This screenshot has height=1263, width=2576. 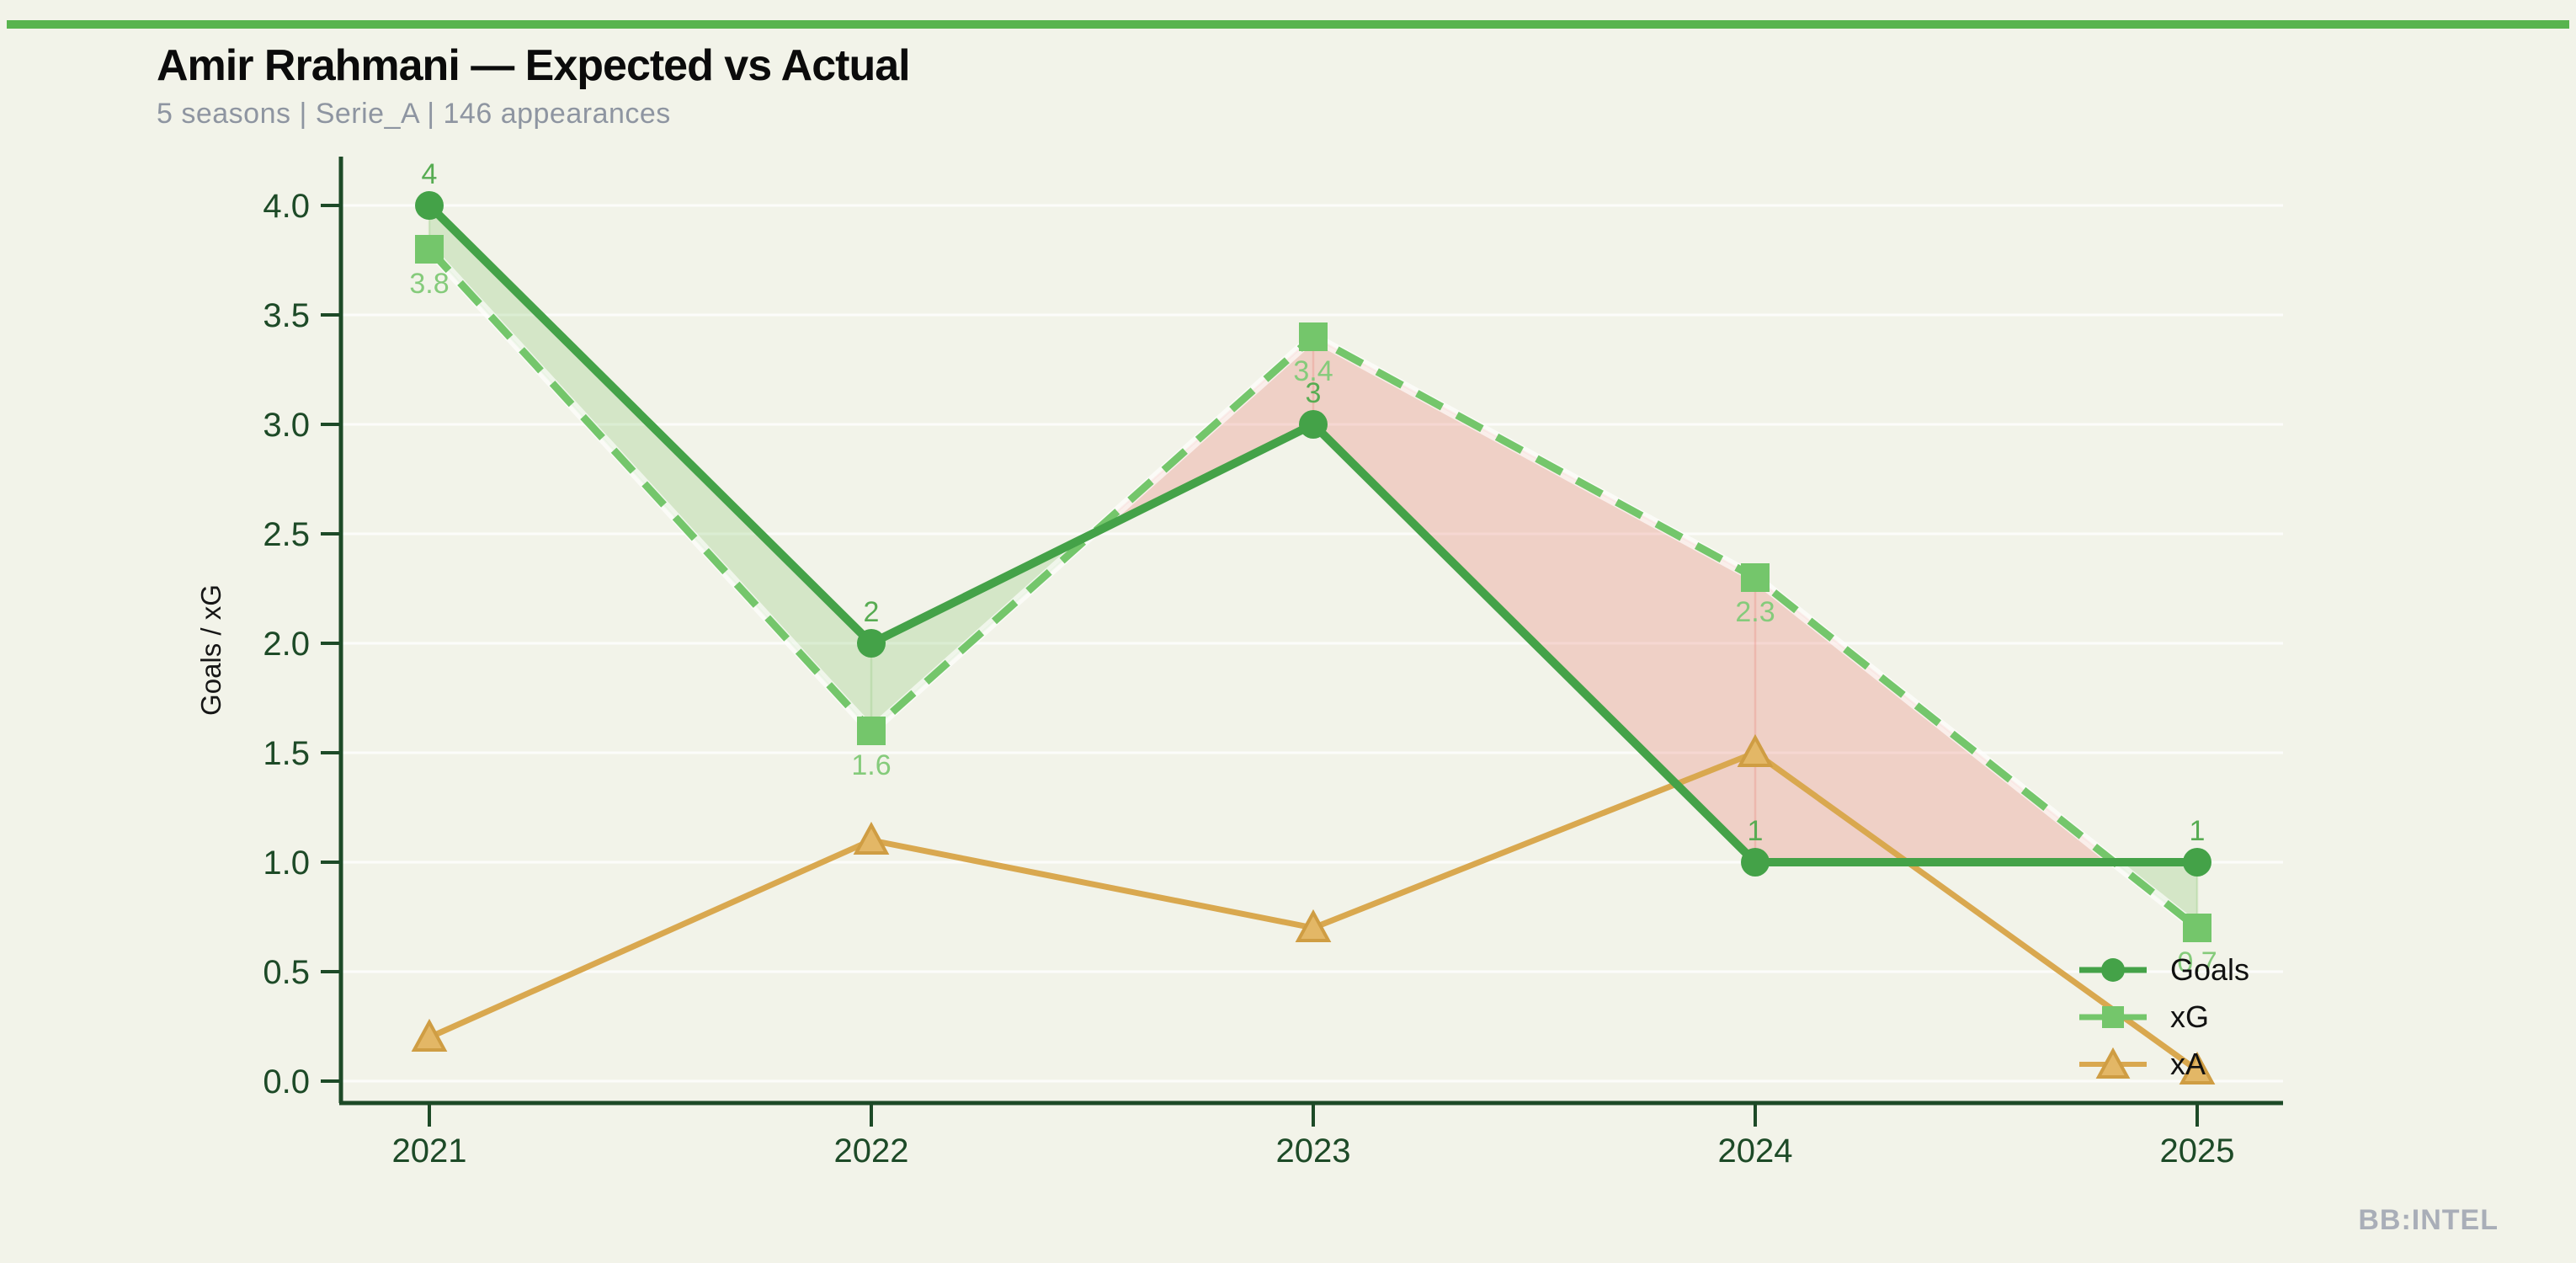 I want to click on data-label-goals: 3, so click(x=1314, y=393).